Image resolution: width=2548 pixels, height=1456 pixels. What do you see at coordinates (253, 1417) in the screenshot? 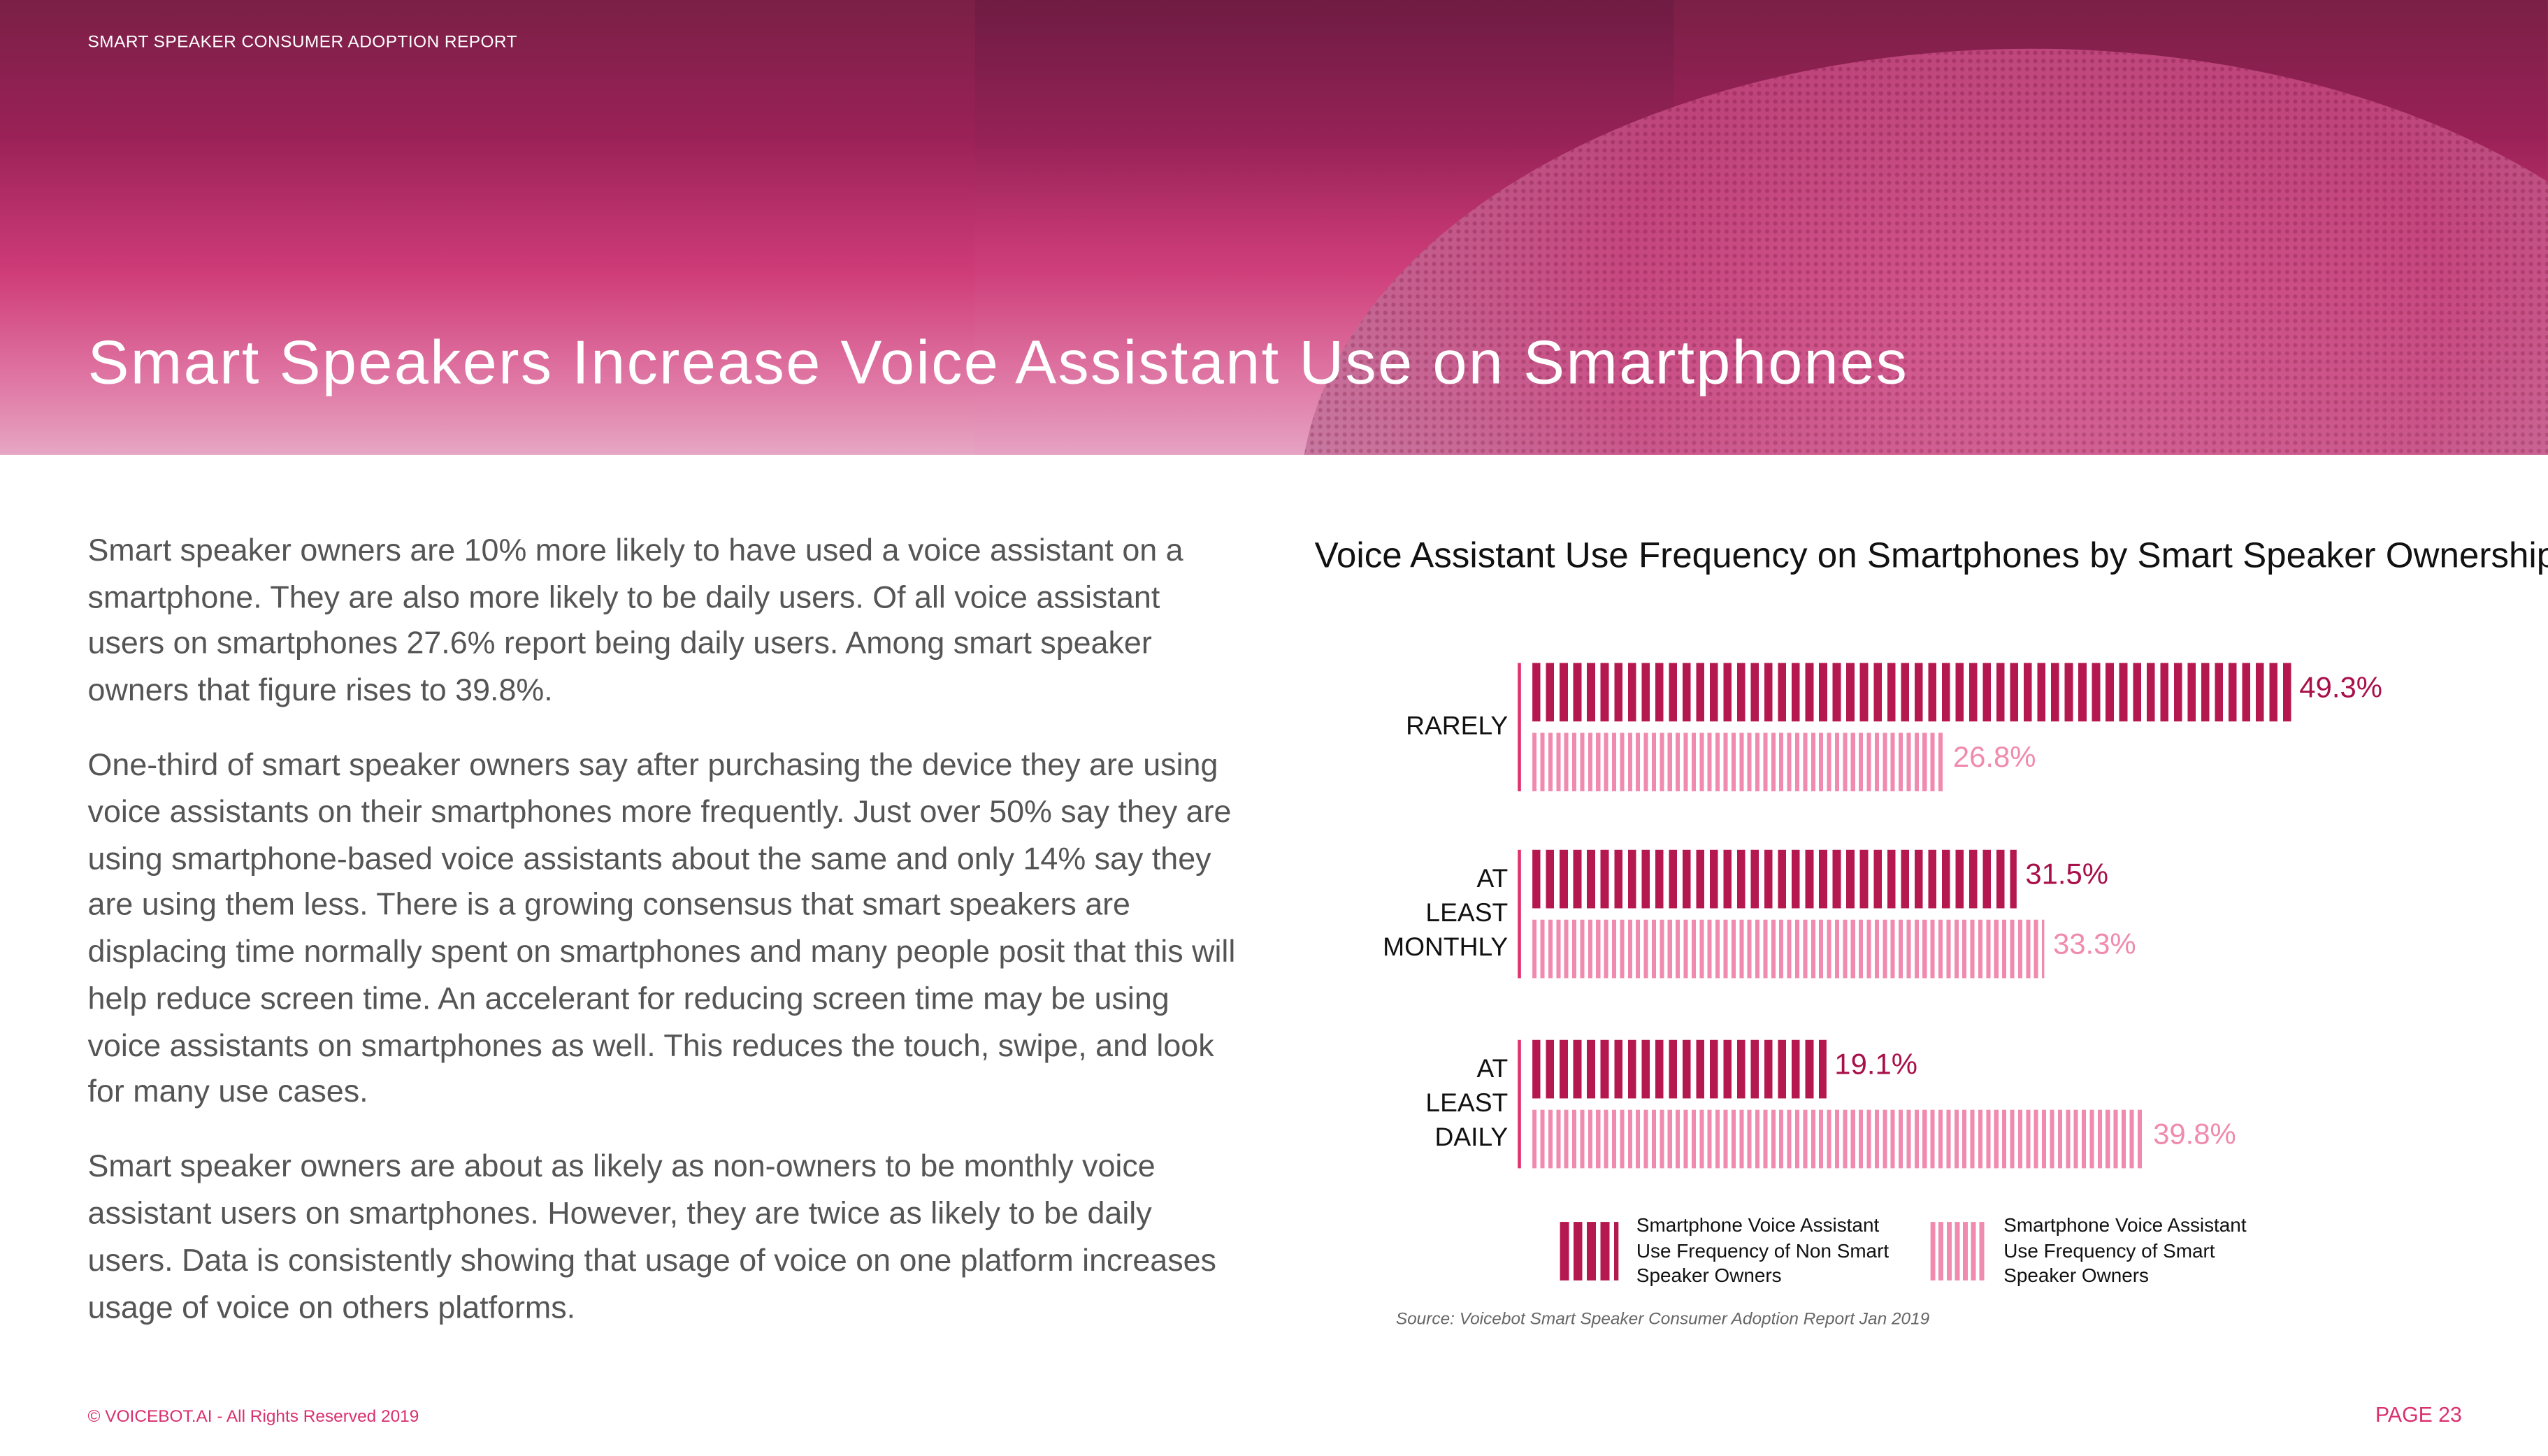
I see `copyright: © VOICEBOT.AI - All Rights Reserved 2019` at bounding box center [253, 1417].